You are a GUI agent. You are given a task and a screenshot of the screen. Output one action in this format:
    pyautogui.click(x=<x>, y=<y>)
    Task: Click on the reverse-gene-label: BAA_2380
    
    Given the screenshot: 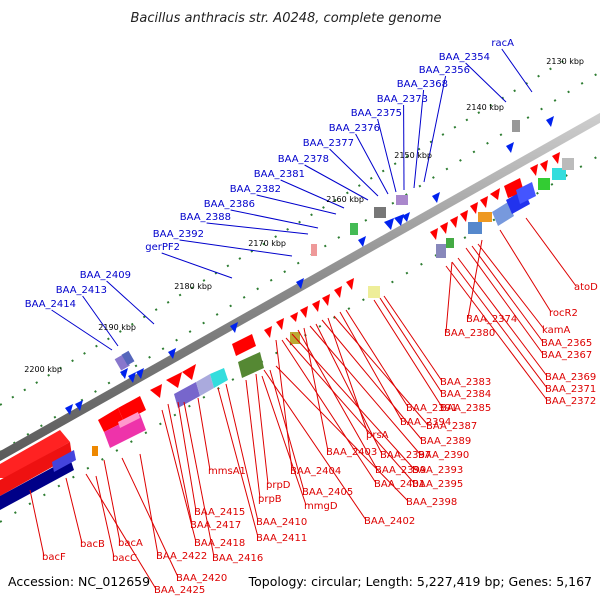 What is the action you would take?
    pyautogui.click(x=469, y=333)
    